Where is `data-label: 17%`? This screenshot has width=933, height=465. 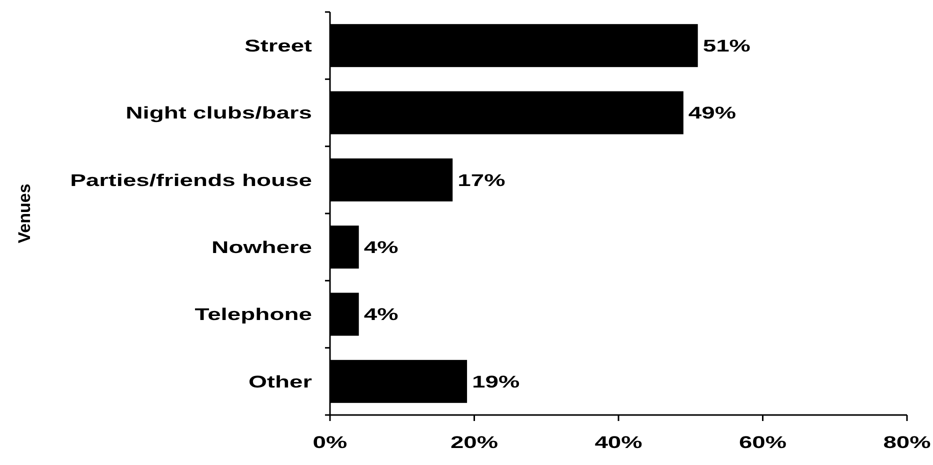 data-label: 17% is located at coordinates (482, 180).